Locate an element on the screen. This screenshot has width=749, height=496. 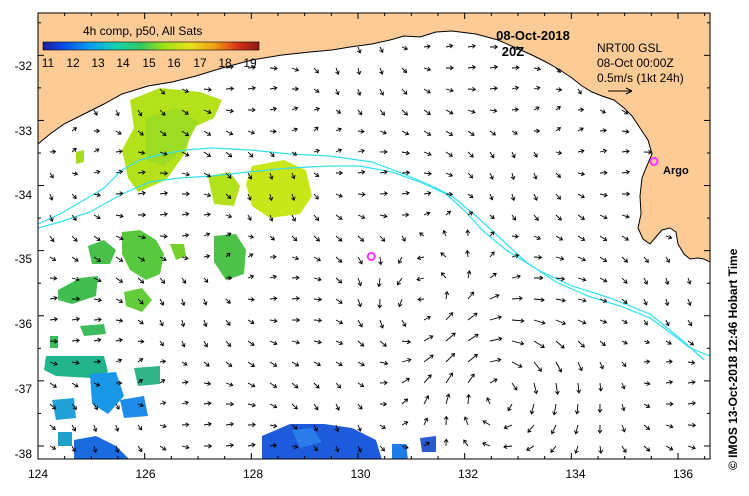
legend-title: 4h comp, p50, All Sats is located at coordinates (142, 31).